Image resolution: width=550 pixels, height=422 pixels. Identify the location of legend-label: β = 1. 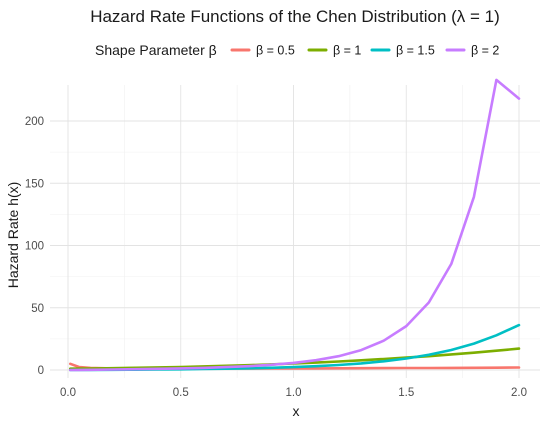
(347, 51).